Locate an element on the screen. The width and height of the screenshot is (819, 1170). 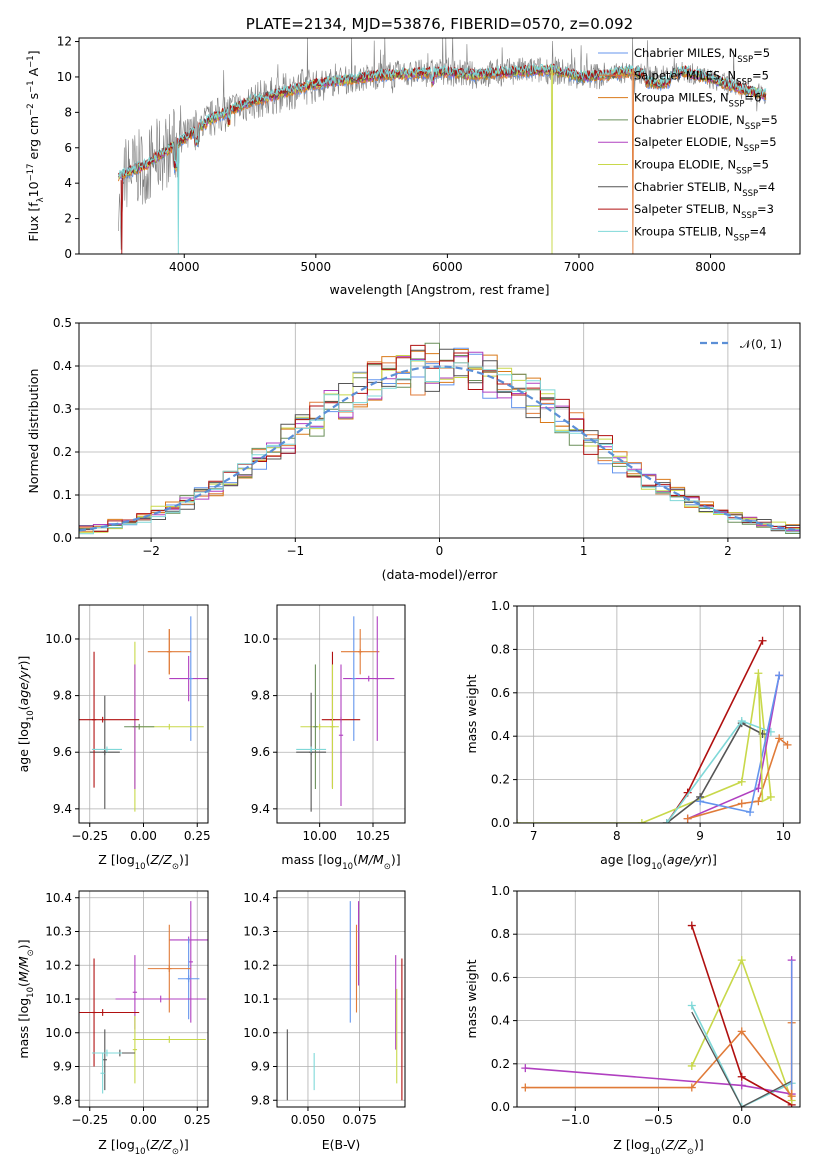
y-axis-label: age [log10(age/yr)] is located at coordinates (26, 714).